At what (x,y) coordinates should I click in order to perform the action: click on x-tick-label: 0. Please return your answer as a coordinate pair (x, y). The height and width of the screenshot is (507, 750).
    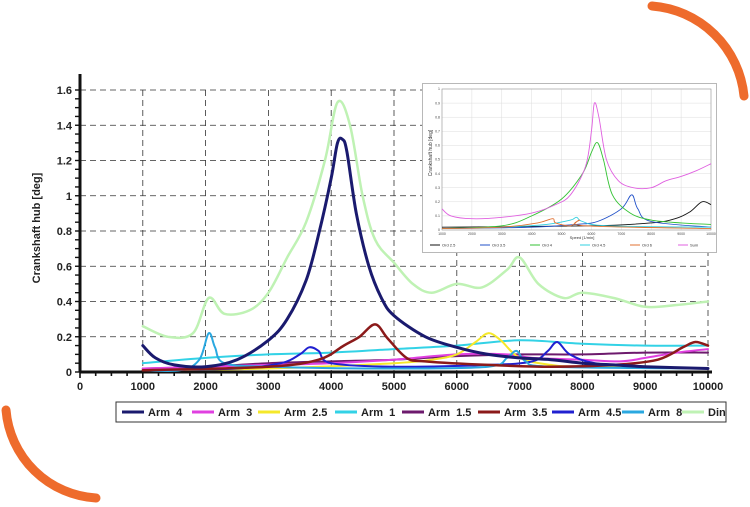
    Looking at the image, I should click on (80, 387).